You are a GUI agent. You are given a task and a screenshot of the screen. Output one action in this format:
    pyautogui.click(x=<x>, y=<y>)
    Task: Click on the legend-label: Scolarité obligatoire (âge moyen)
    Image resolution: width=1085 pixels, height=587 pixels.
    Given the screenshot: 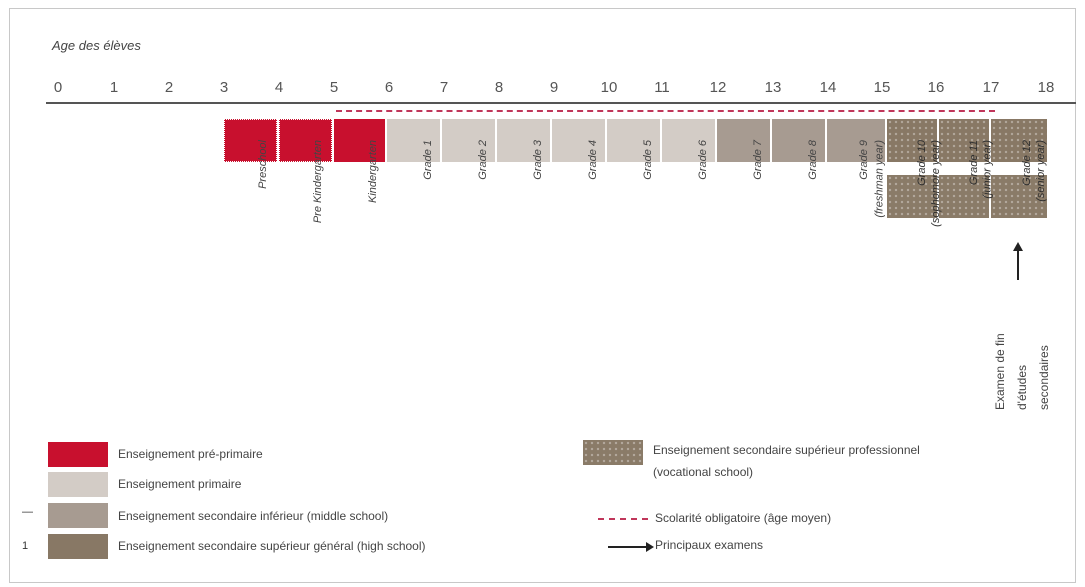 What is the action you would take?
    pyautogui.click(x=743, y=518)
    